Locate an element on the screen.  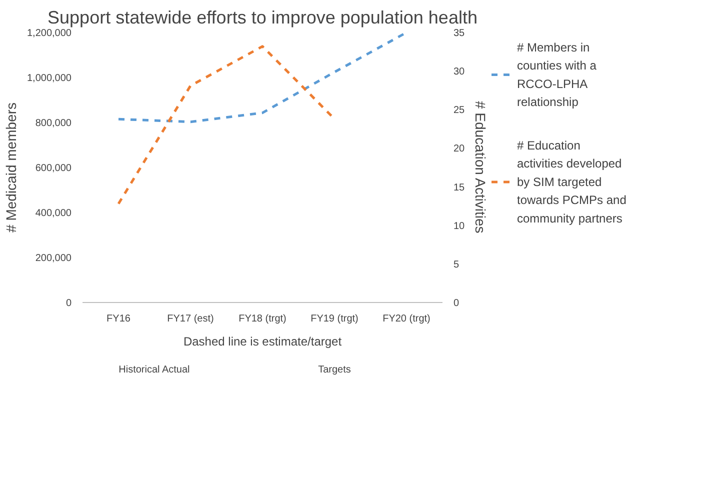
y-tick-label: 0 is located at coordinates (69, 303).